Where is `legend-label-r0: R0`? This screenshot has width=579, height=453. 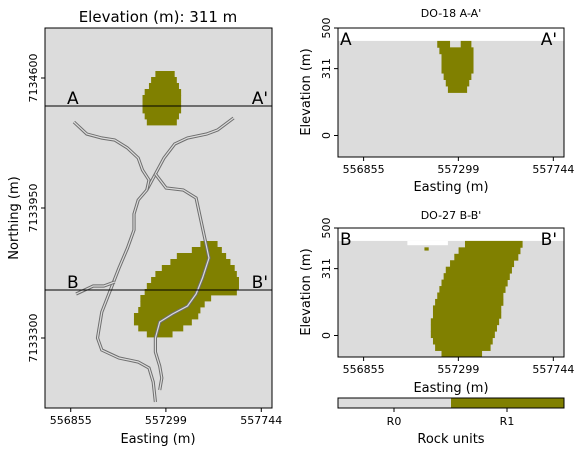
legend-label-r0: R0 is located at coordinates (394, 421).